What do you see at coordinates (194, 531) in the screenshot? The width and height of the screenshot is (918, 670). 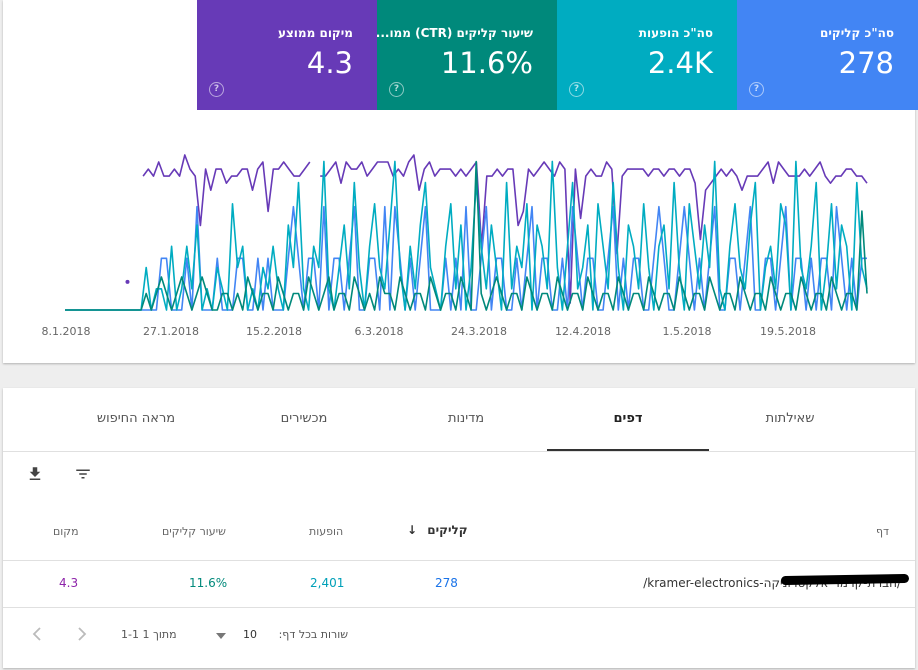 I see `column-header-ctr: שיעור קליקים` at bounding box center [194, 531].